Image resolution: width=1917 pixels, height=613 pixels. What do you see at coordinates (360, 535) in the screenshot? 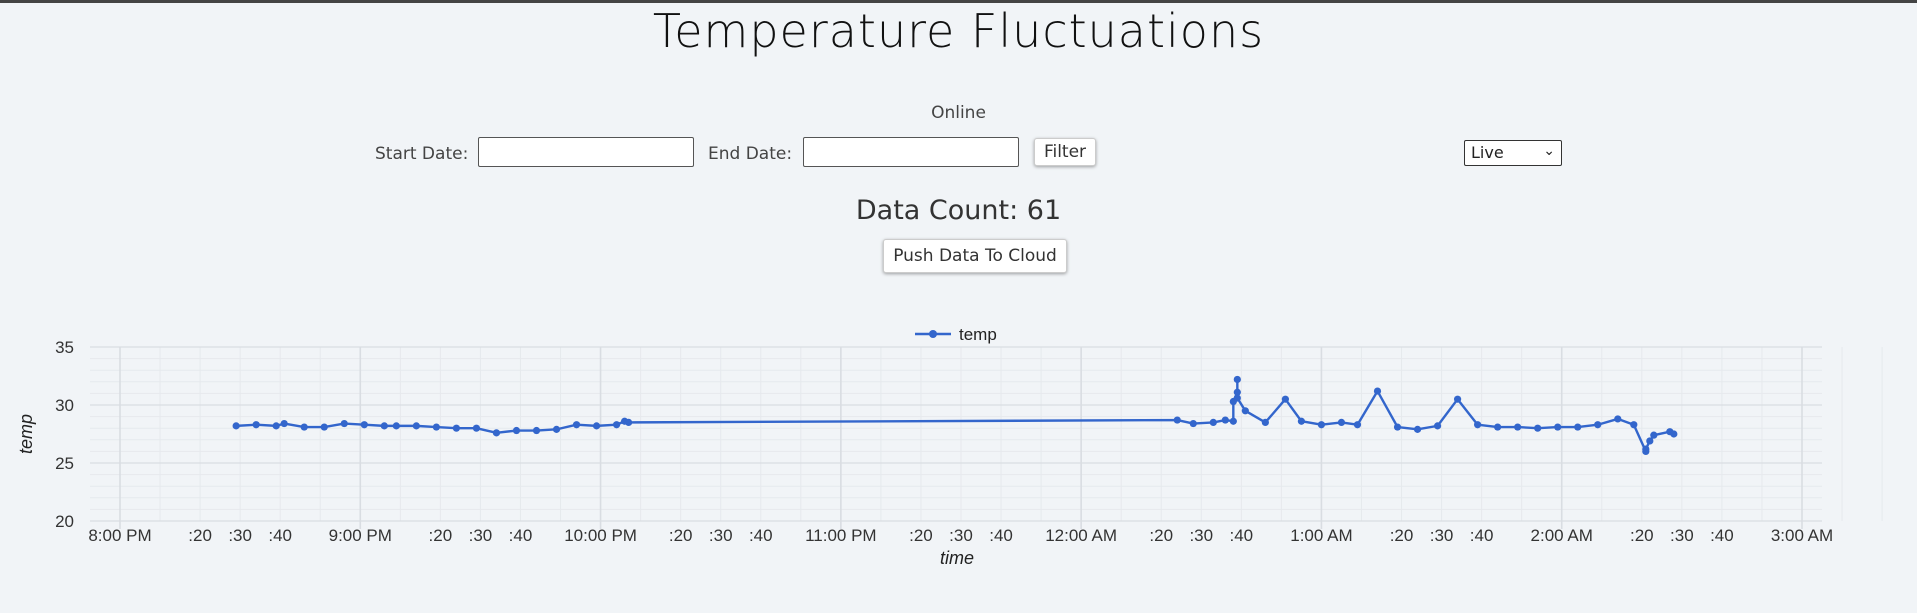
I see `x-tick-label: 9:00 PM` at bounding box center [360, 535].